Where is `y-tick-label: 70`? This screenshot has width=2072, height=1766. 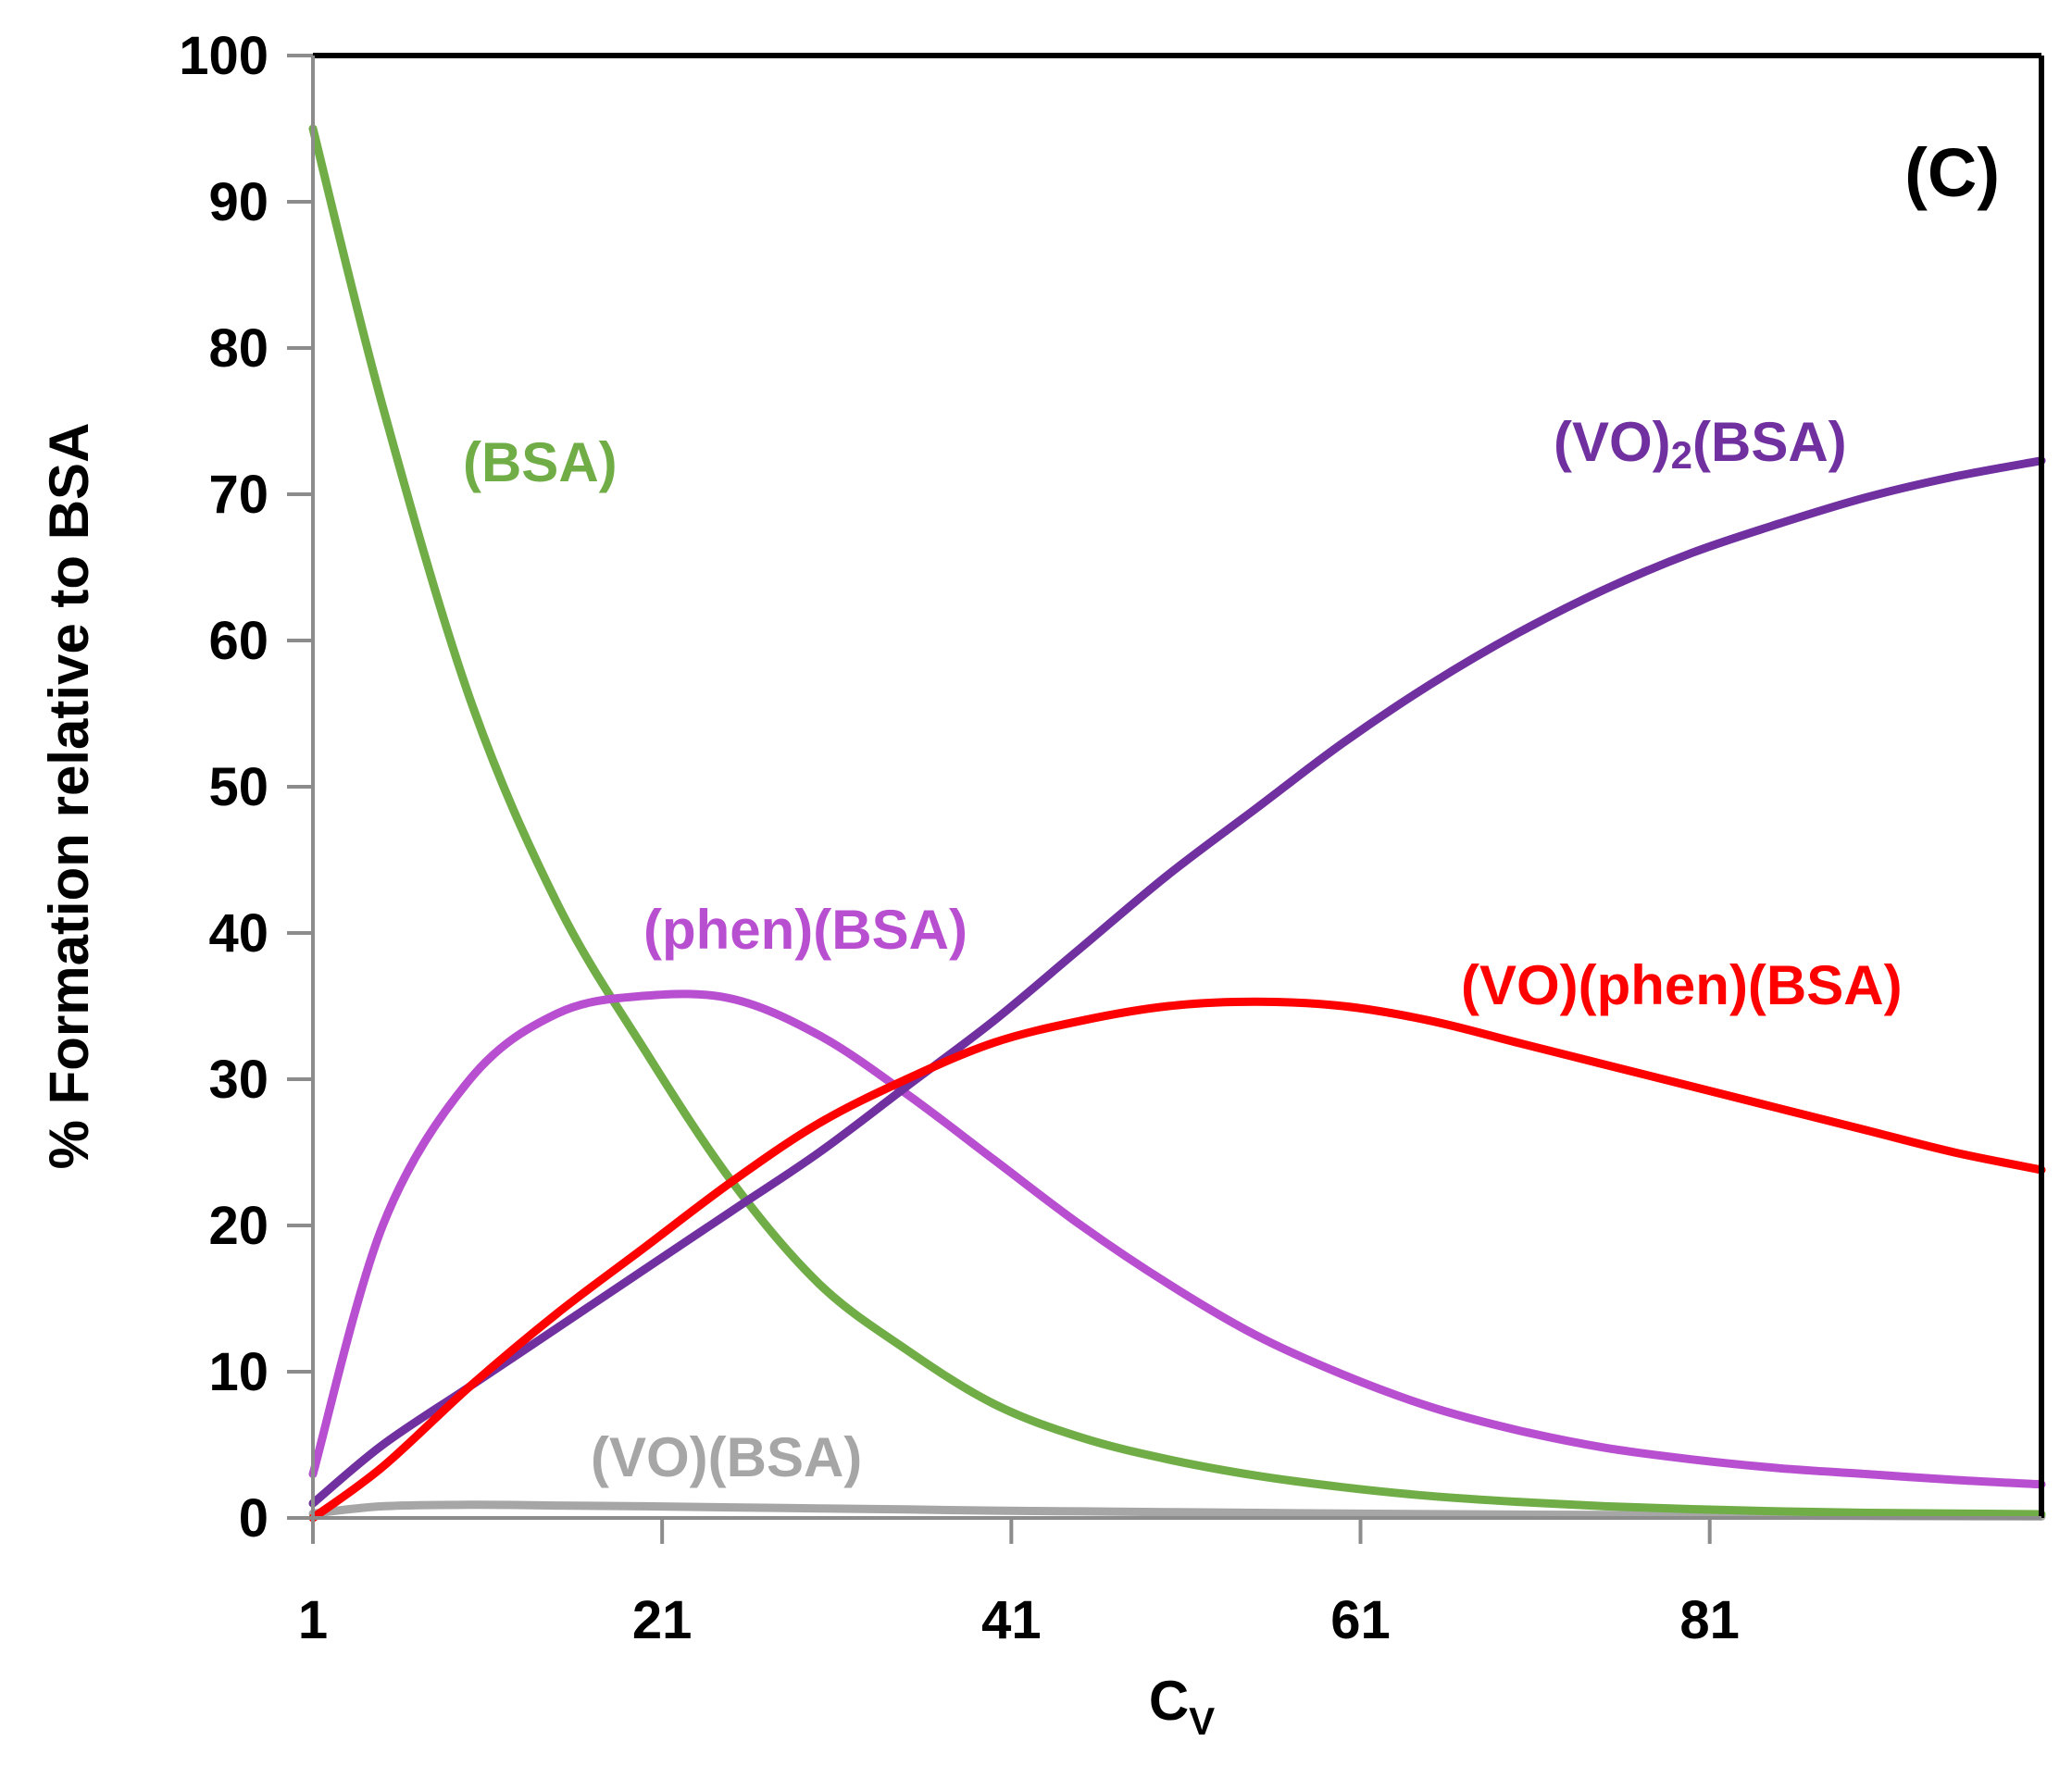
y-tick-label: 70 is located at coordinates (238, 495).